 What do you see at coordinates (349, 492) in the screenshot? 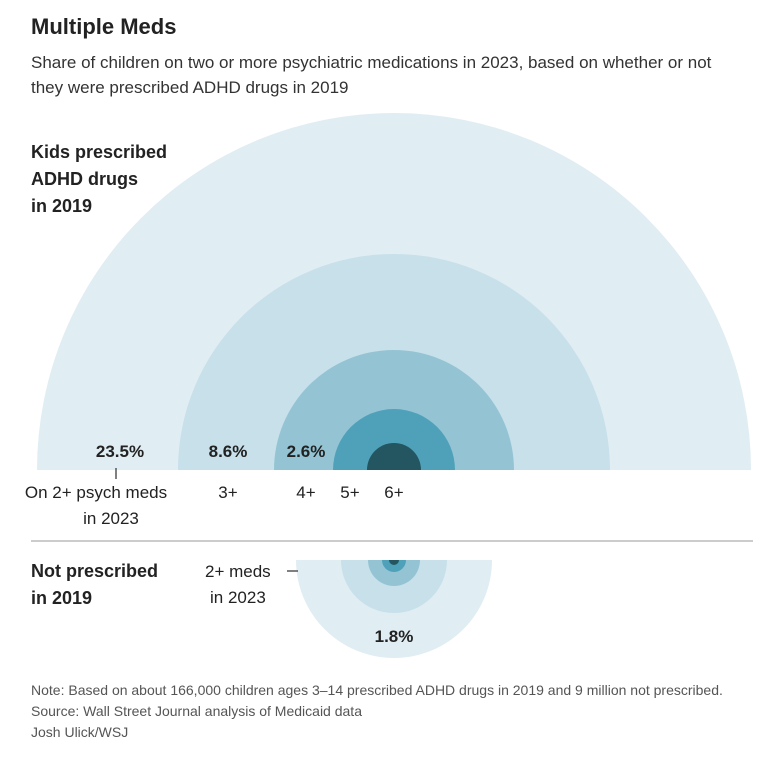
I see `axis-label-5plus: 5+` at bounding box center [349, 492].